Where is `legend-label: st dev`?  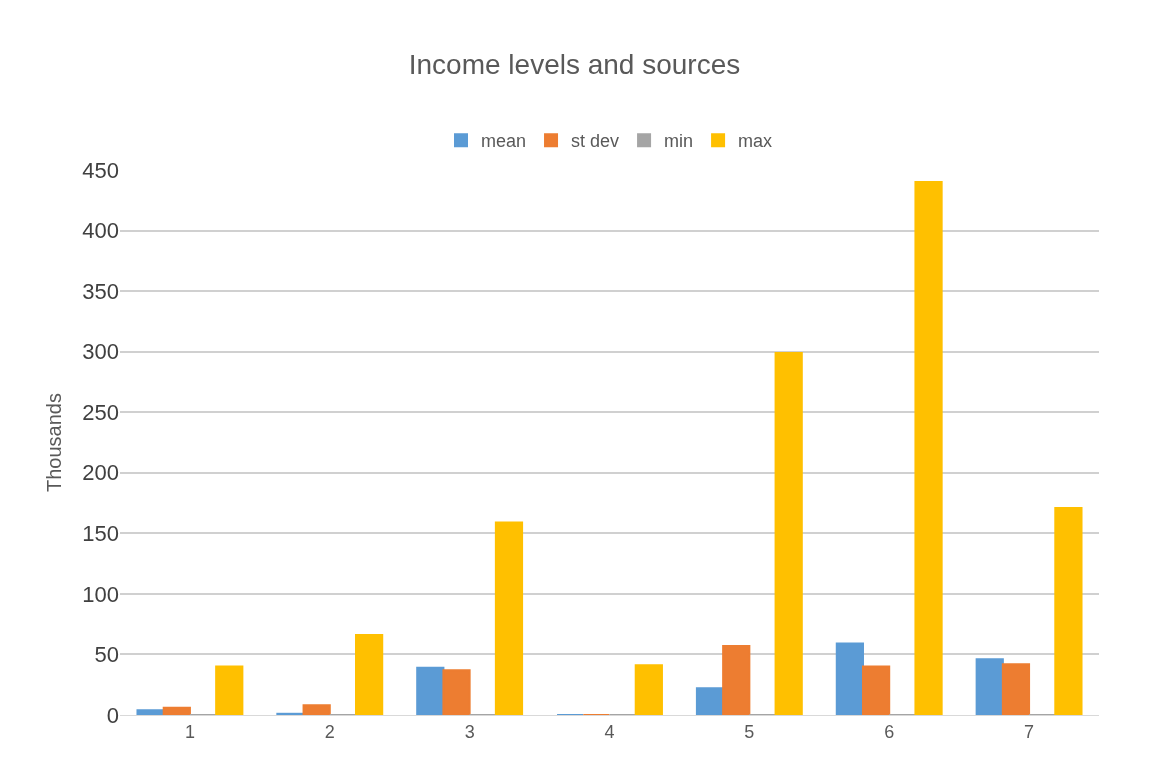 legend-label: st dev is located at coordinates (595, 141).